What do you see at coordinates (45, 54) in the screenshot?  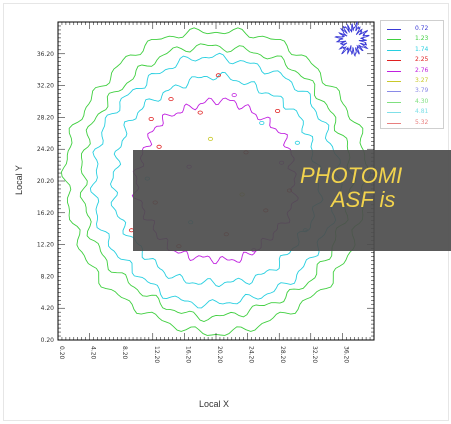 I see `y-tick-label: 36.20` at bounding box center [45, 54].